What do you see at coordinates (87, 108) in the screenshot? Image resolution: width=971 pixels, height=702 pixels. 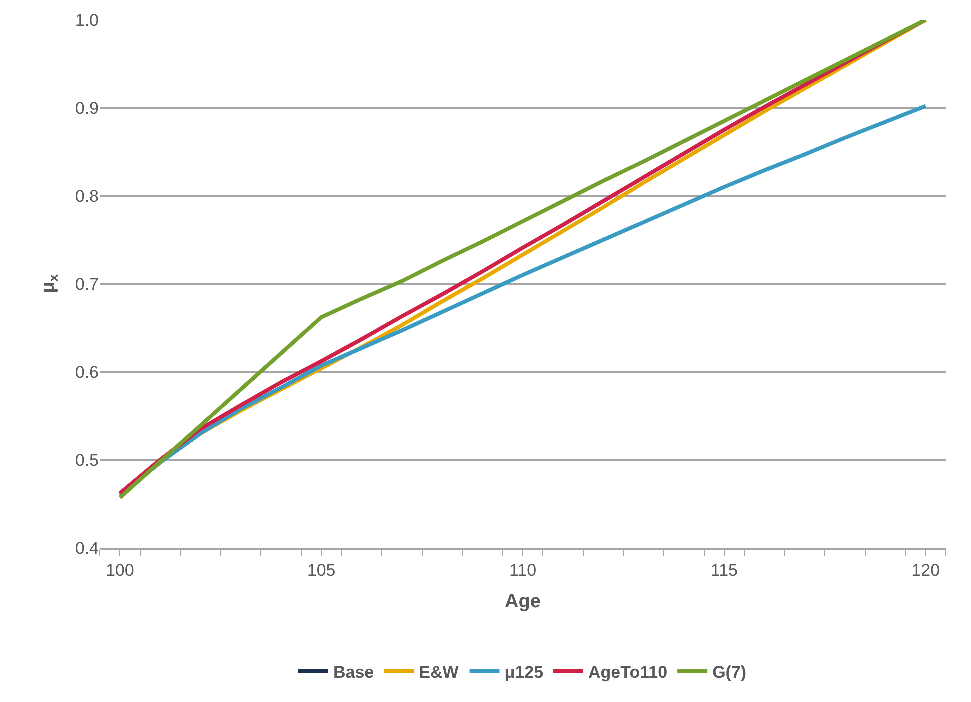 I see `y-tick-label: 0.9` at bounding box center [87, 108].